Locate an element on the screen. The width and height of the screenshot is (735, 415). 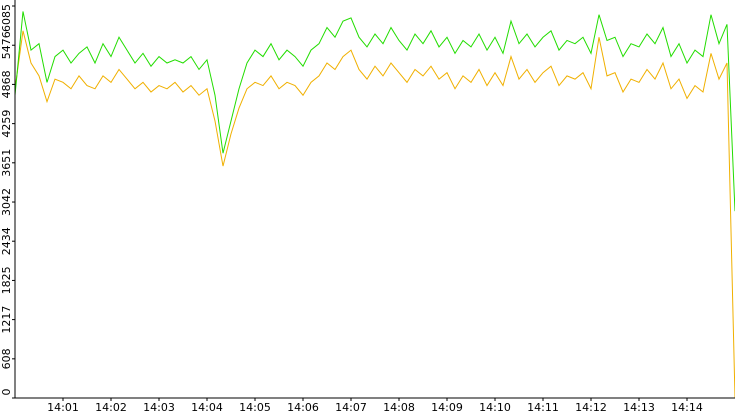
x-tick-label: 14:04 is located at coordinates (207, 407).